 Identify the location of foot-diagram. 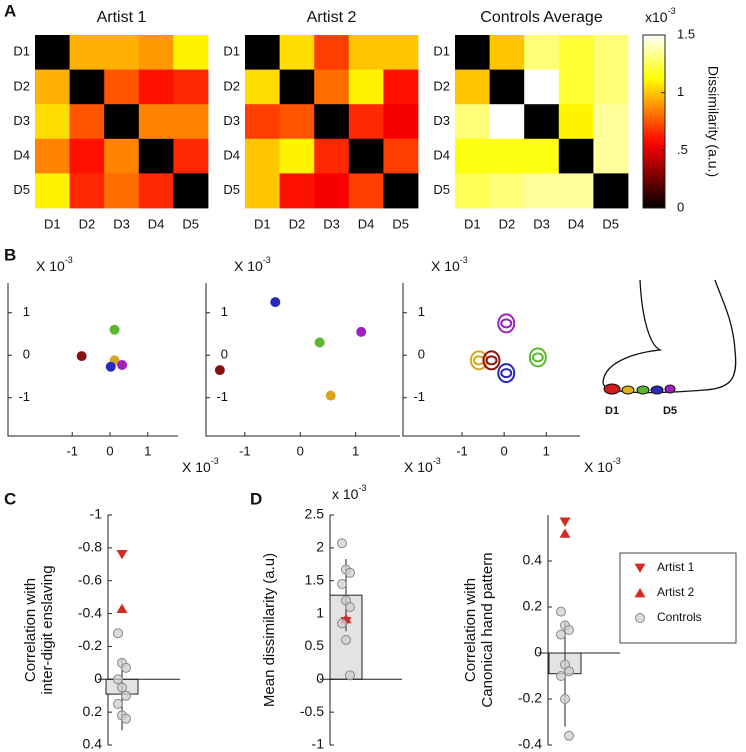
(669, 337).